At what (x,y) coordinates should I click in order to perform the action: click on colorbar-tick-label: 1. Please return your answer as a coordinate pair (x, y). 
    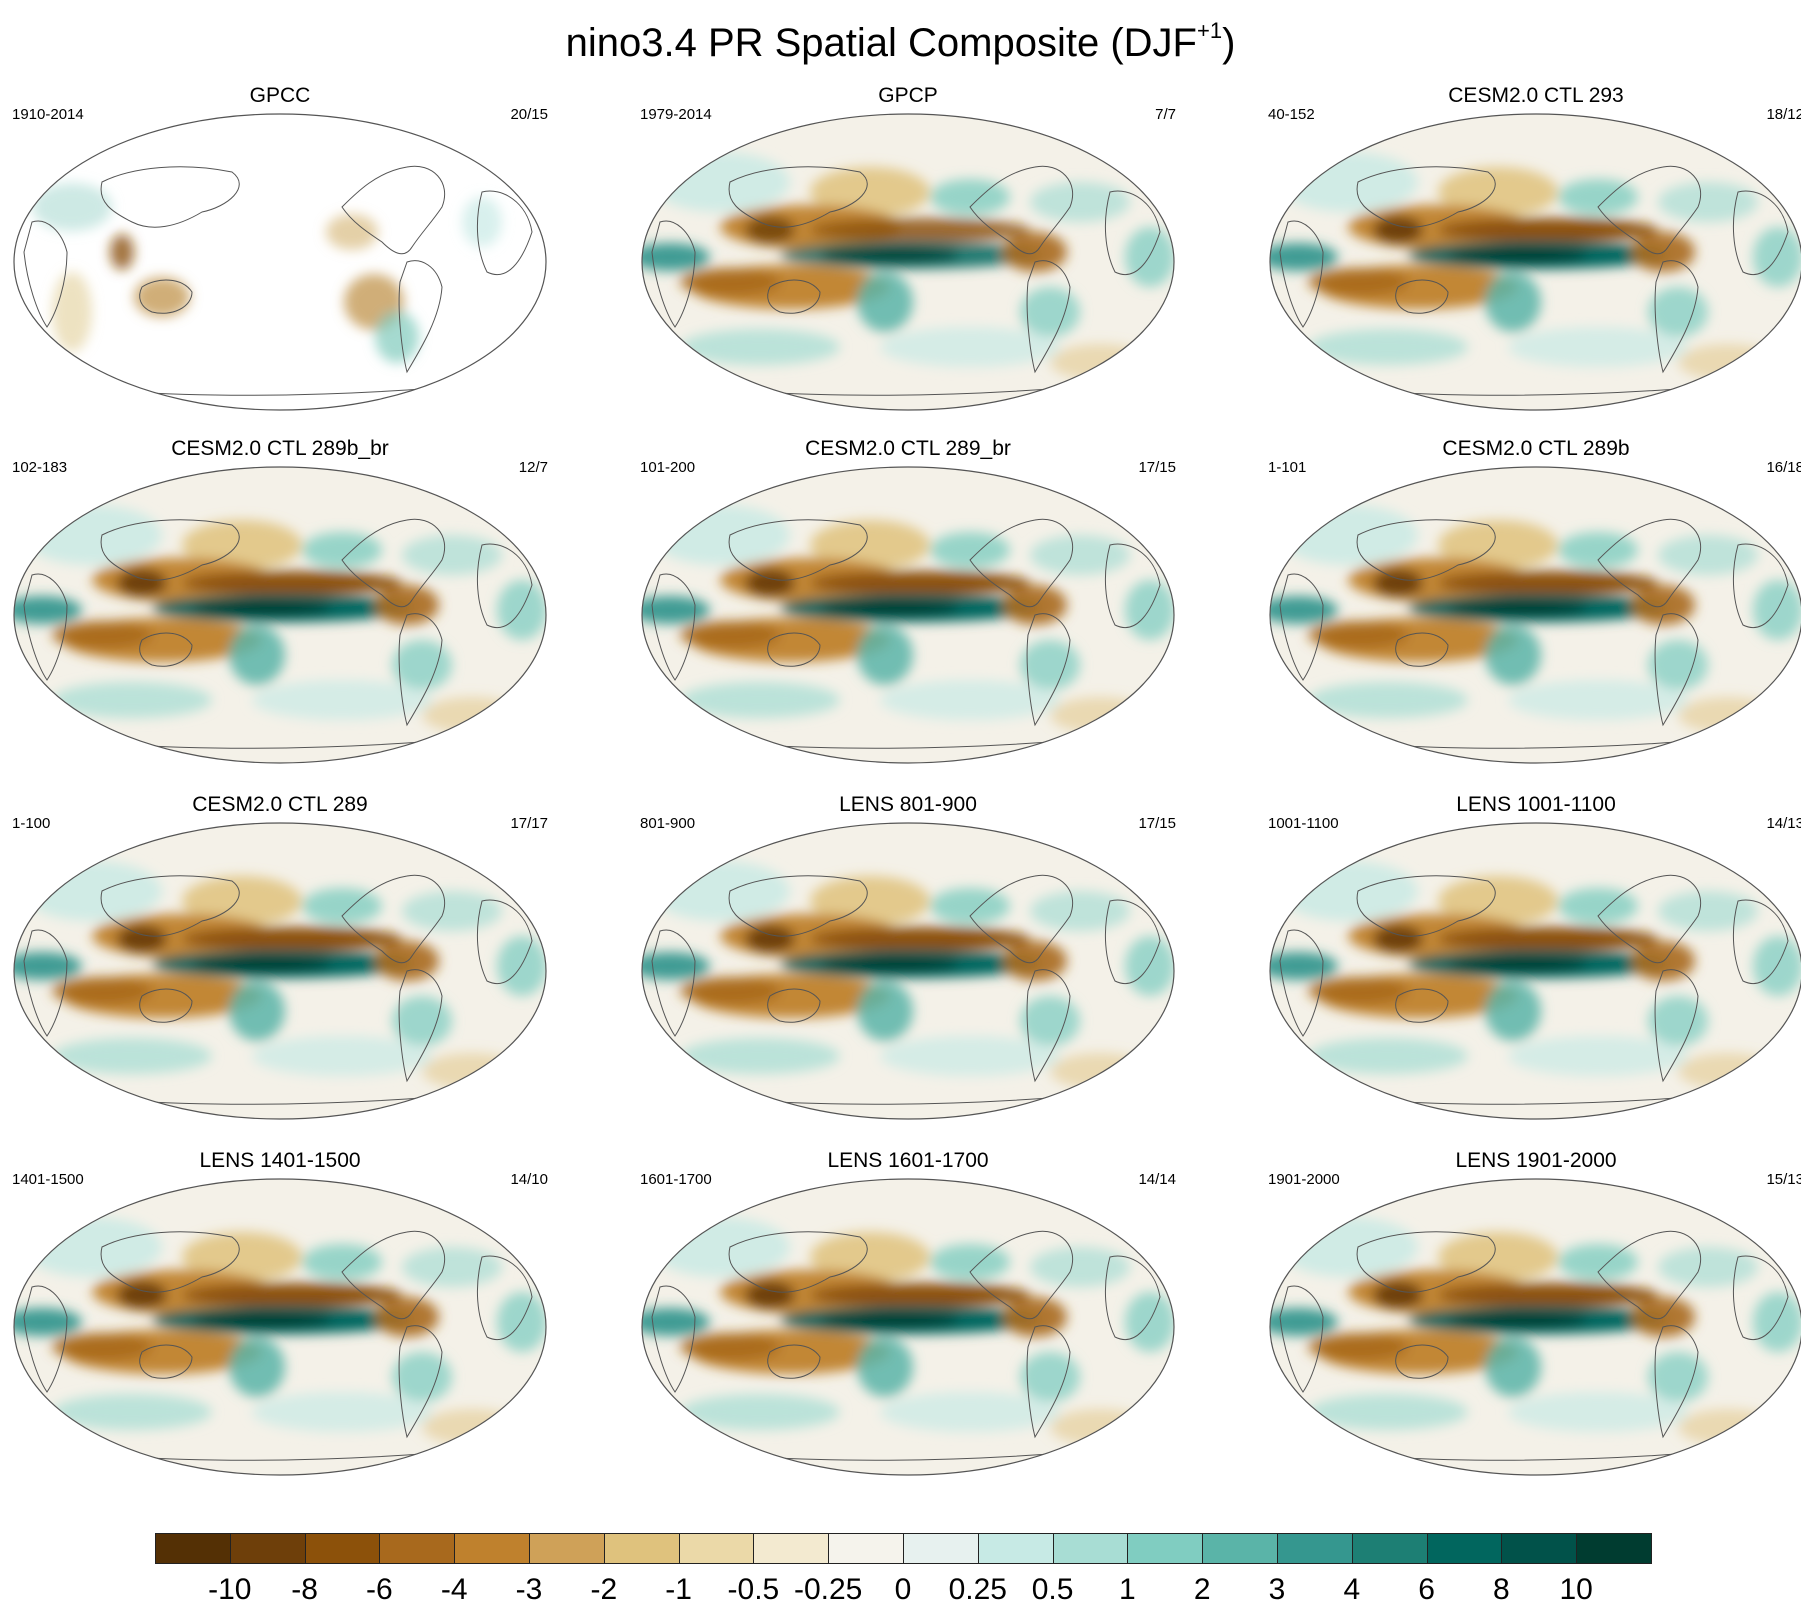
    Looking at the image, I should click on (1127, 1589).